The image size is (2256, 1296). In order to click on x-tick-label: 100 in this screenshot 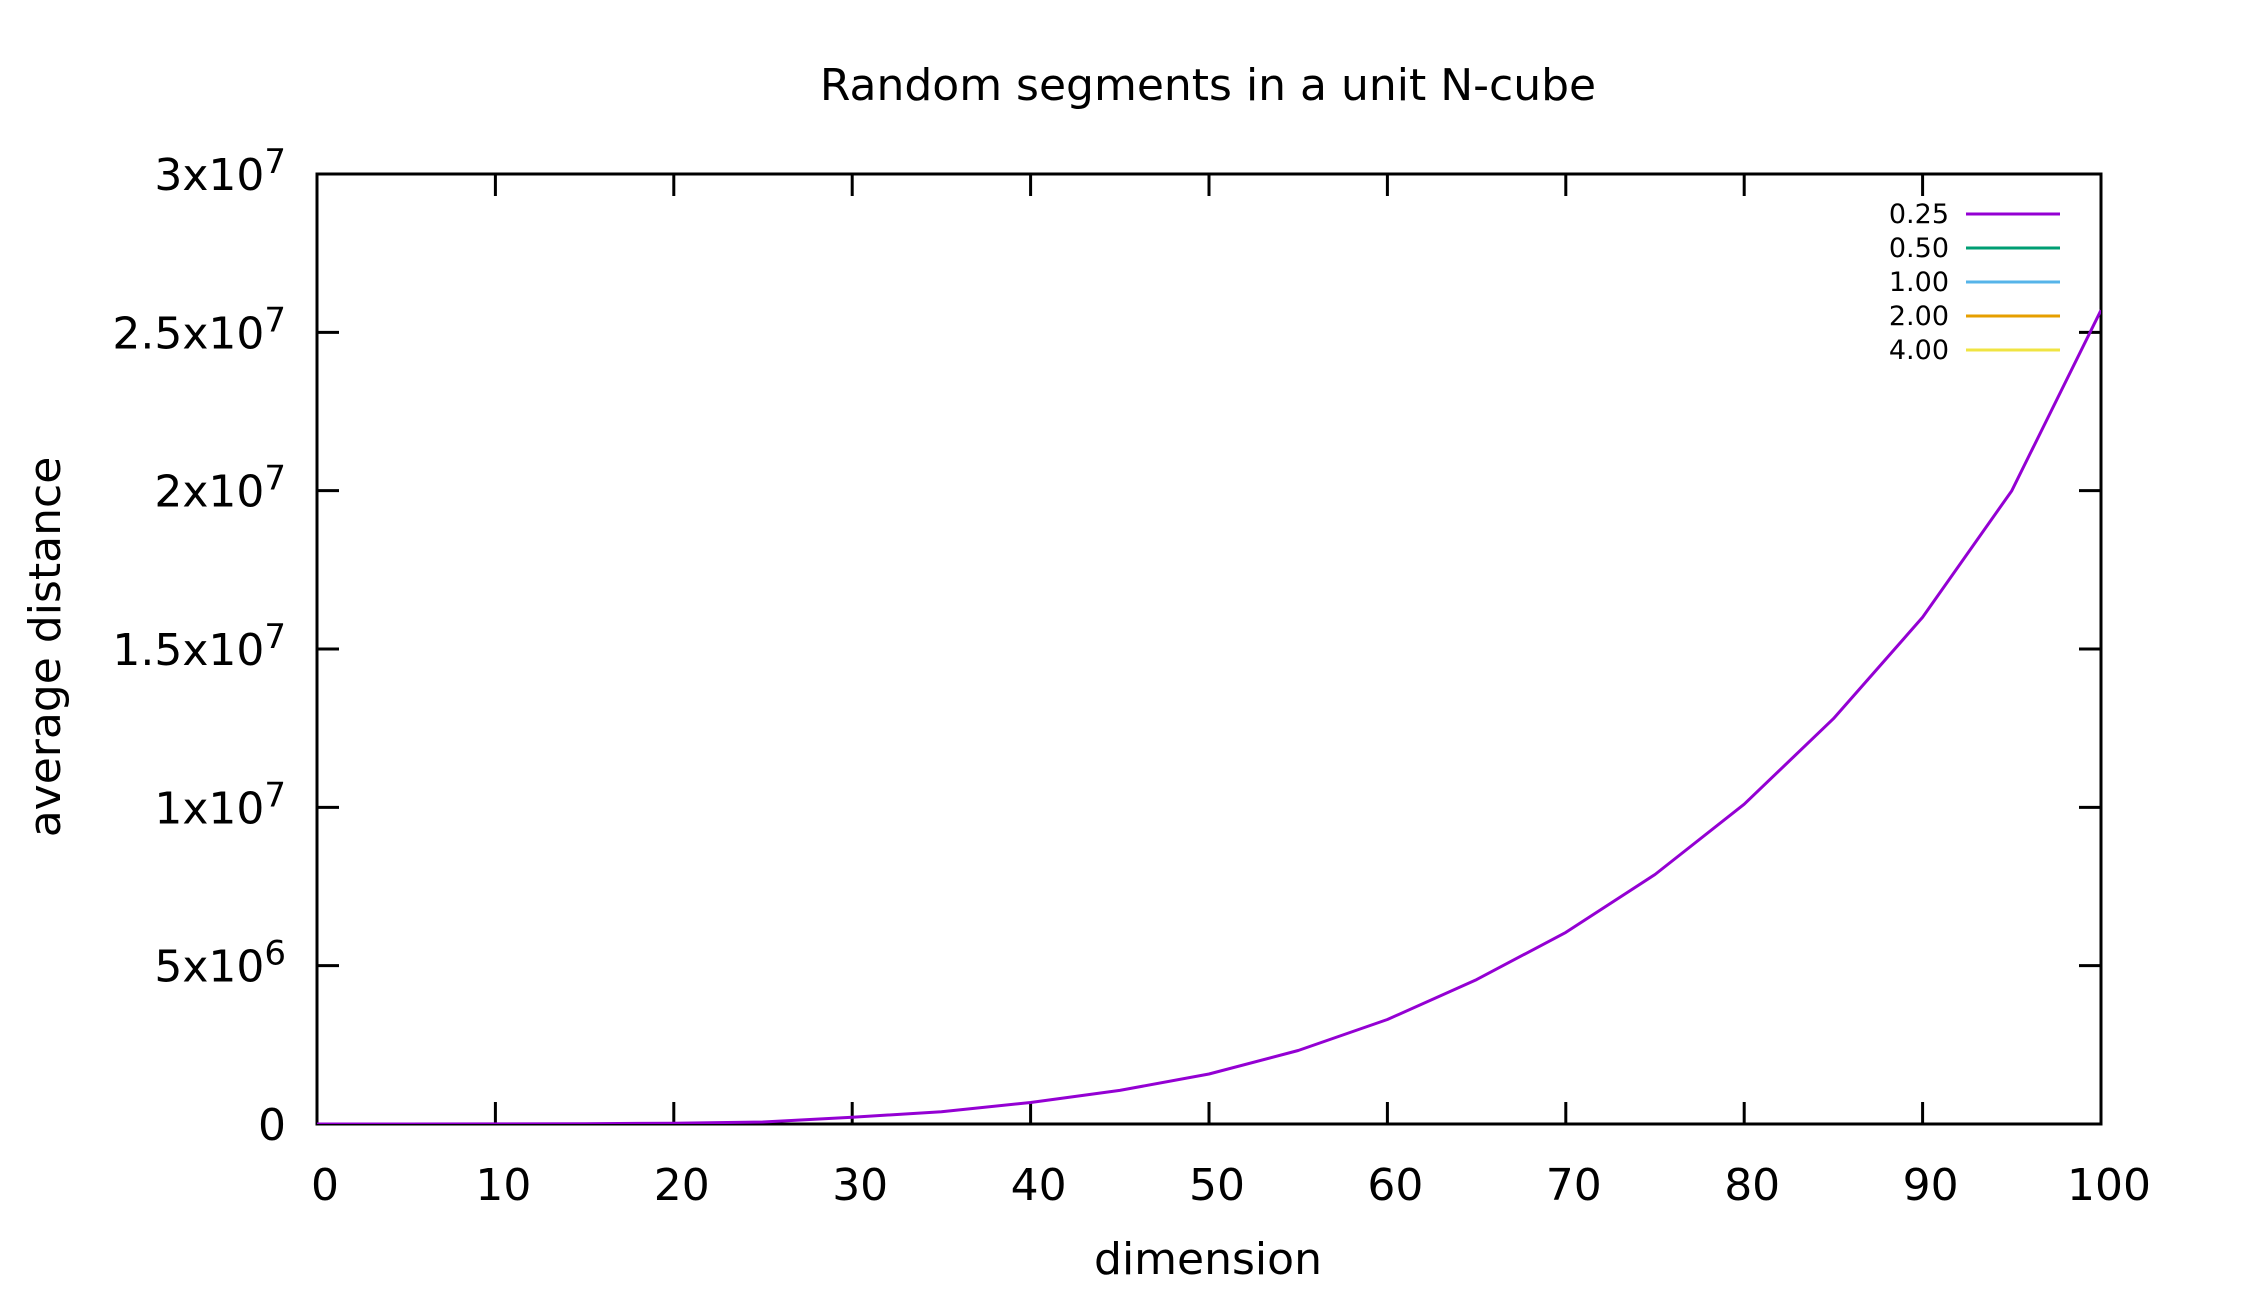, I will do `click(2109, 1185)`.